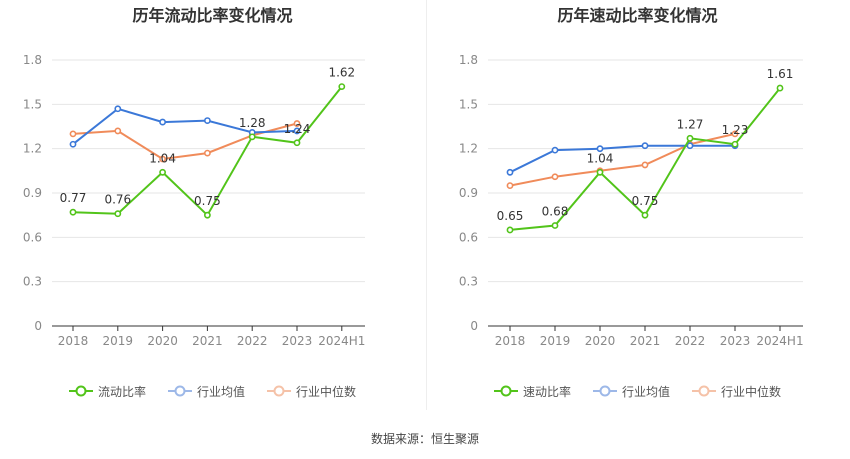 The image size is (850, 459). I want to click on data-label: 1.61, so click(780, 74).